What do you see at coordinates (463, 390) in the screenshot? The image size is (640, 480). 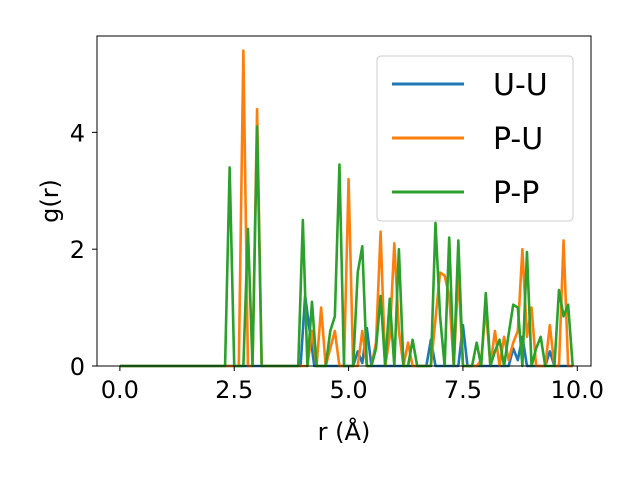 I see `x-tick-label: 7.5` at bounding box center [463, 390].